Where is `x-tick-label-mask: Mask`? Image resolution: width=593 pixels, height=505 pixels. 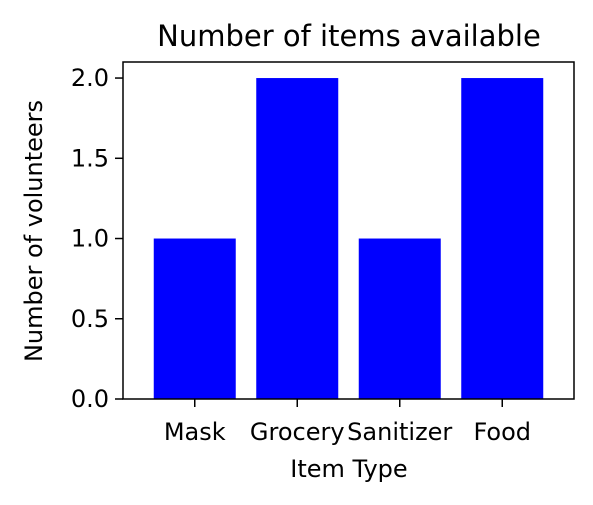
x-tick-label-mask: Mask is located at coordinates (195, 432).